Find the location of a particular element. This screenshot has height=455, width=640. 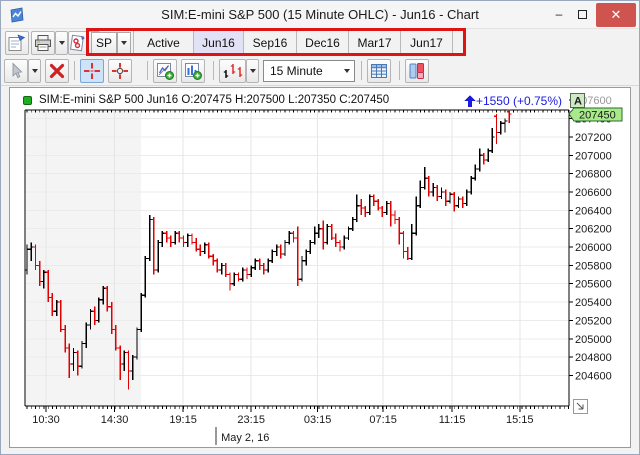

circle-crosshair-tool-button is located at coordinates (120, 71).